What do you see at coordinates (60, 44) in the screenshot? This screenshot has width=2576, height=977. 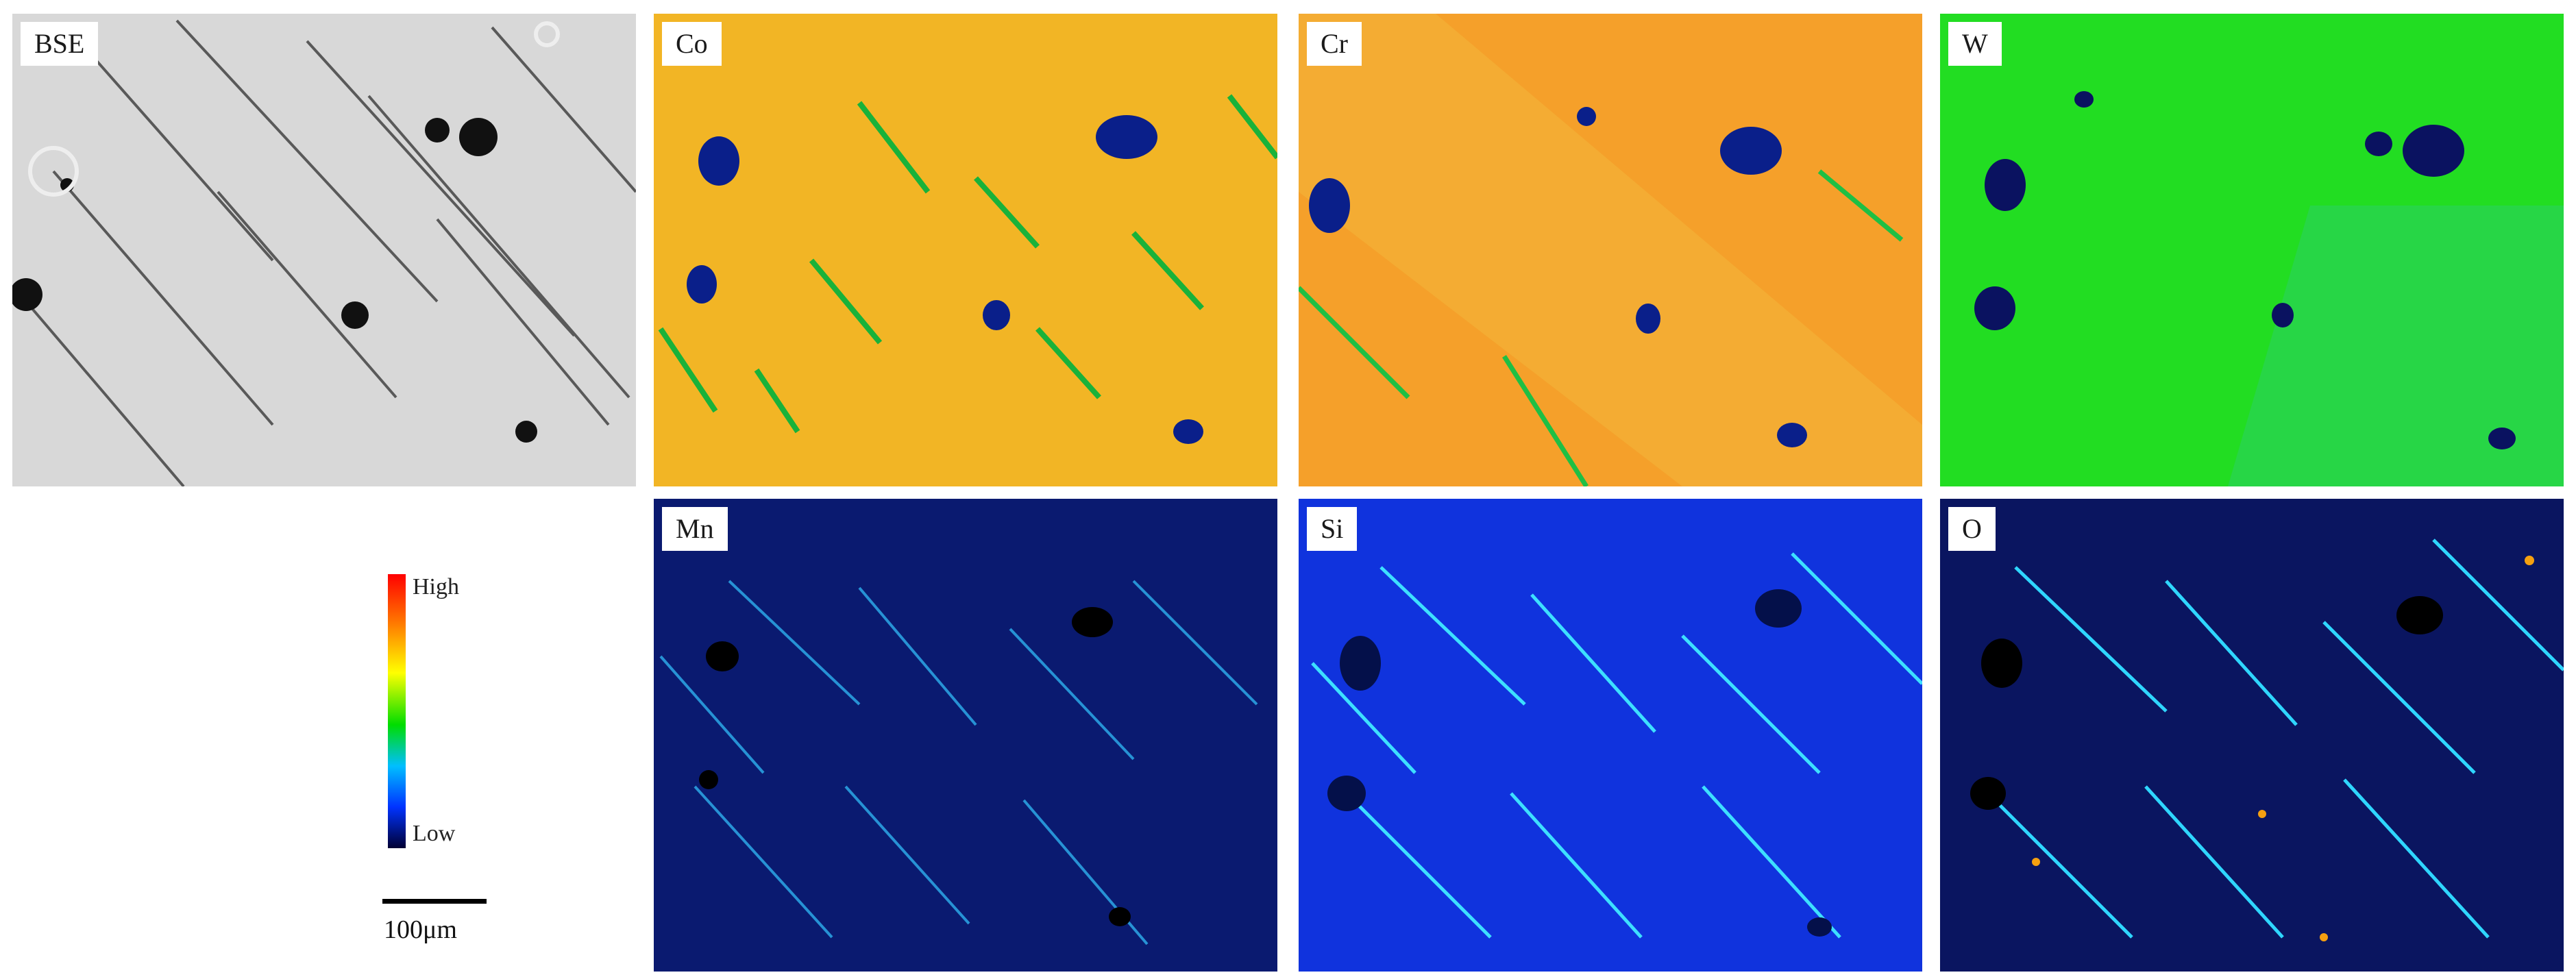 I see `panel-label: BSE` at bounding box center [60, 44].